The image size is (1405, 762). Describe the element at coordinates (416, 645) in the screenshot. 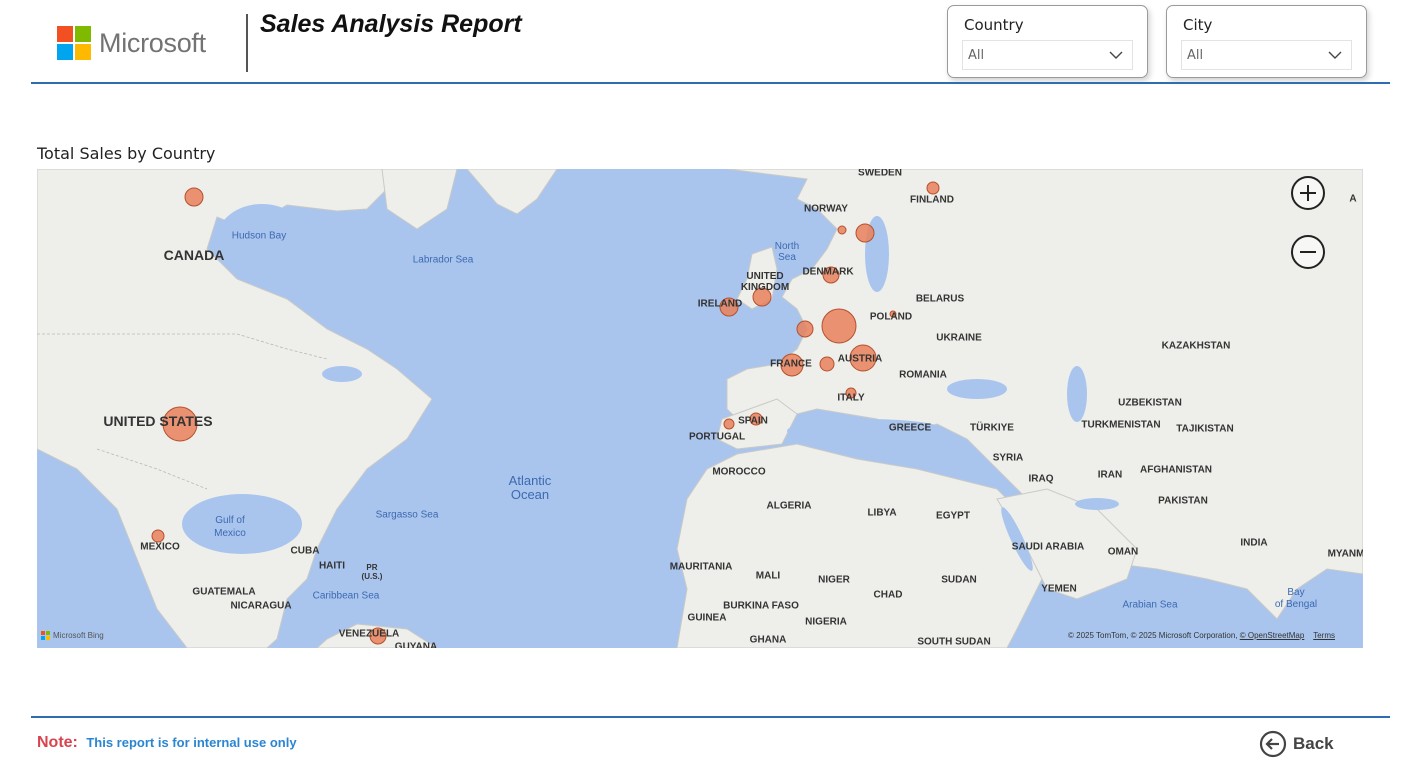

I see `country-label: GUYANA` at that location.